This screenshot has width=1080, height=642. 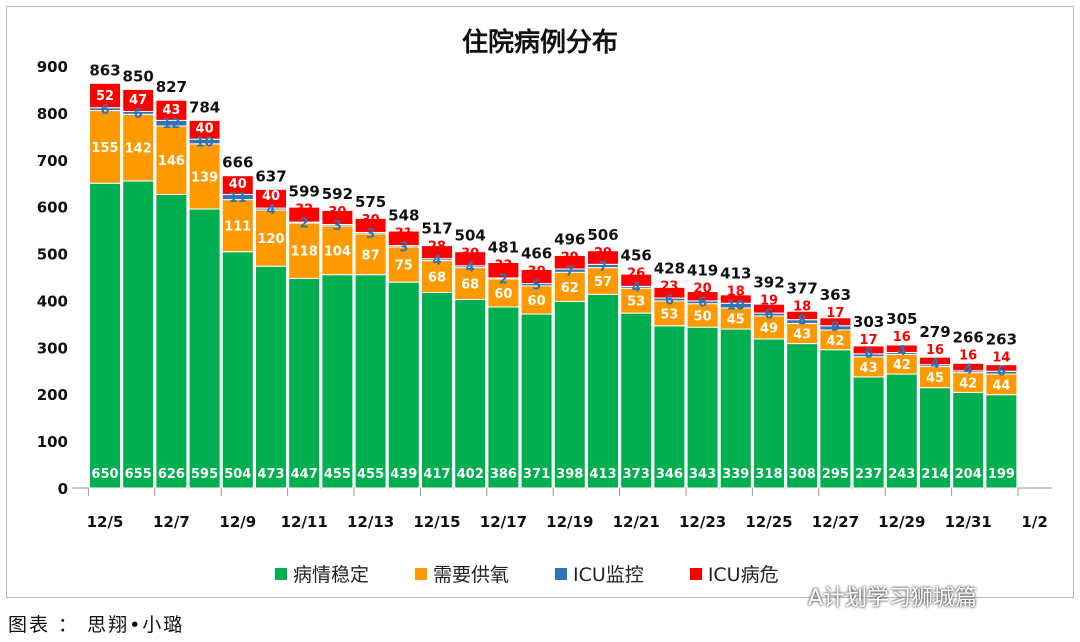 I want to click on total-label: 637, so click(x=270, y=176).